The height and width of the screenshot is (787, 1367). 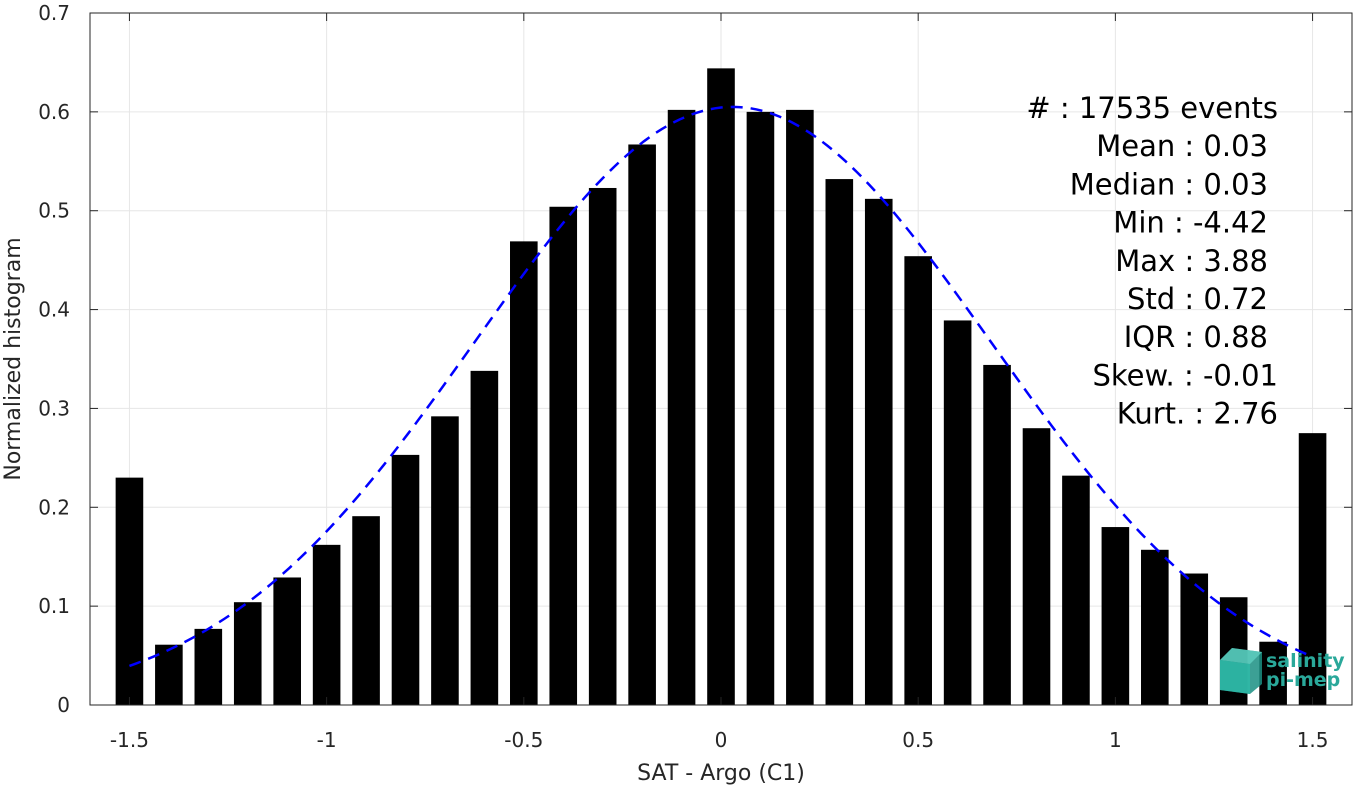 I want to click on x-tick-label-0: -1.5, so click(x=129, y=740).